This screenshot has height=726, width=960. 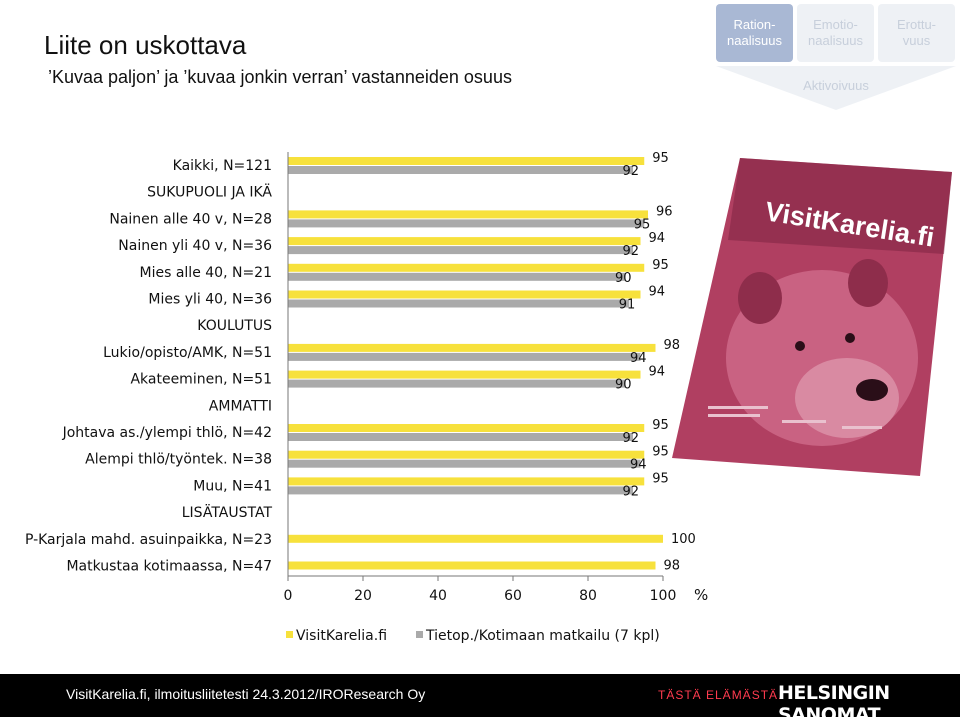 I want to click on legend-label-tietop: Tietop./Kotimaan matkailu (7 kpl), so click(x=542, y=636).